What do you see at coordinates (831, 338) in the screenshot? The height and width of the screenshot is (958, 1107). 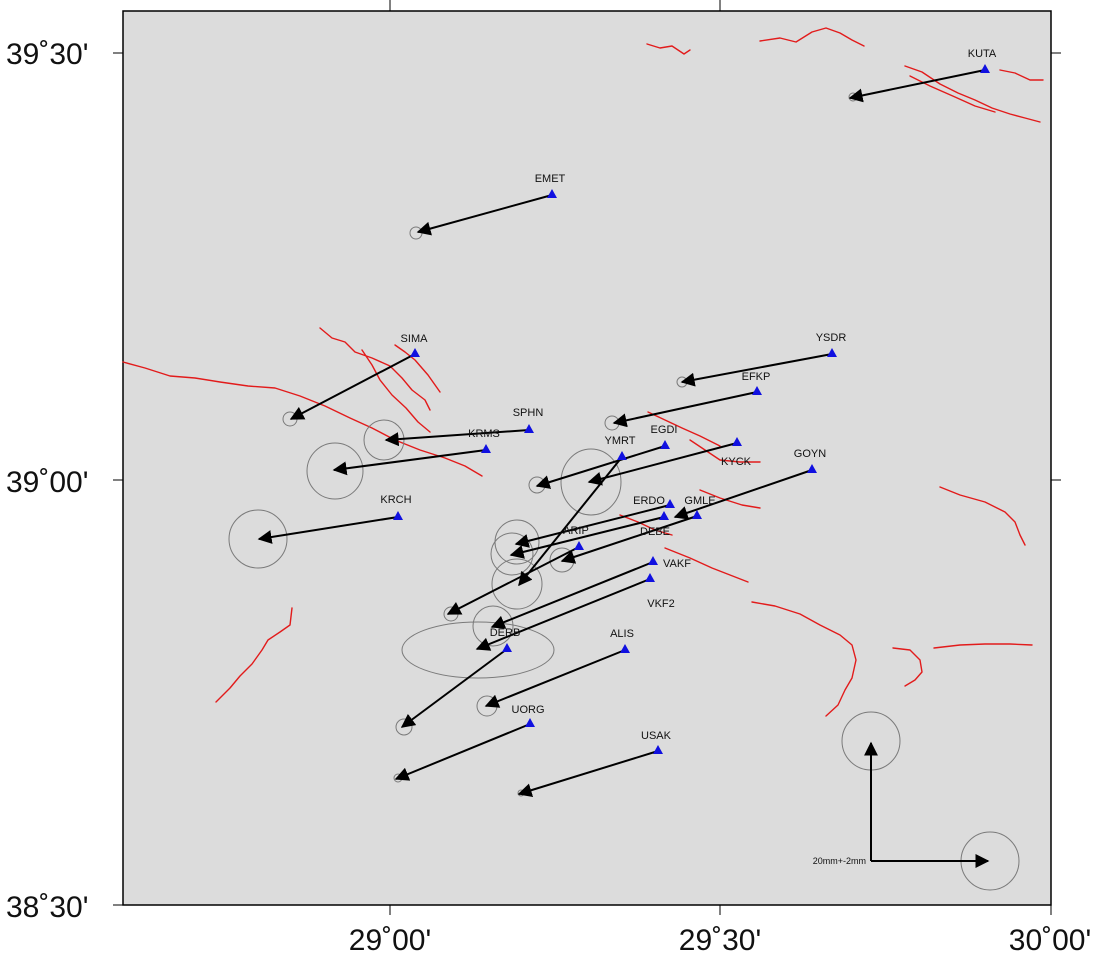 I see `station-label: YSDR` at bounding box center [831, 338].